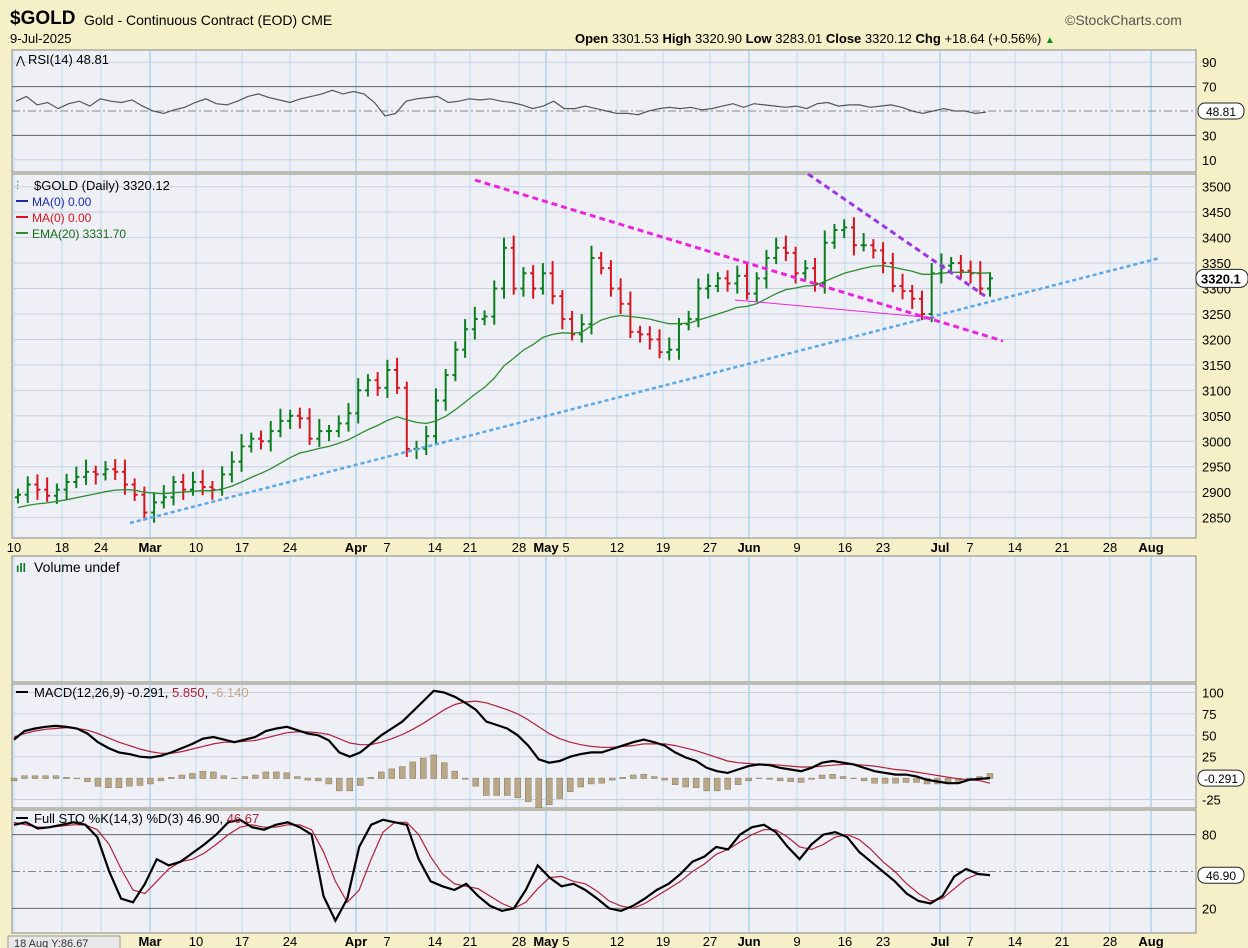 The height and width of the screenshot is (948, 1248). What do you see at coordinates (1150, 547) in the screenshot?
I see `x-tick-label: Aug` at bounding box center [1150, 547].